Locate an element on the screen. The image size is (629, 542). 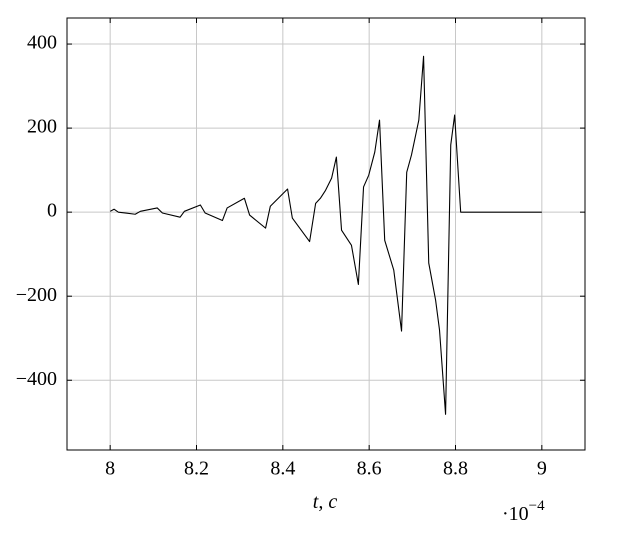
y-tick-label: −400 is located at coordinates (36, 379).